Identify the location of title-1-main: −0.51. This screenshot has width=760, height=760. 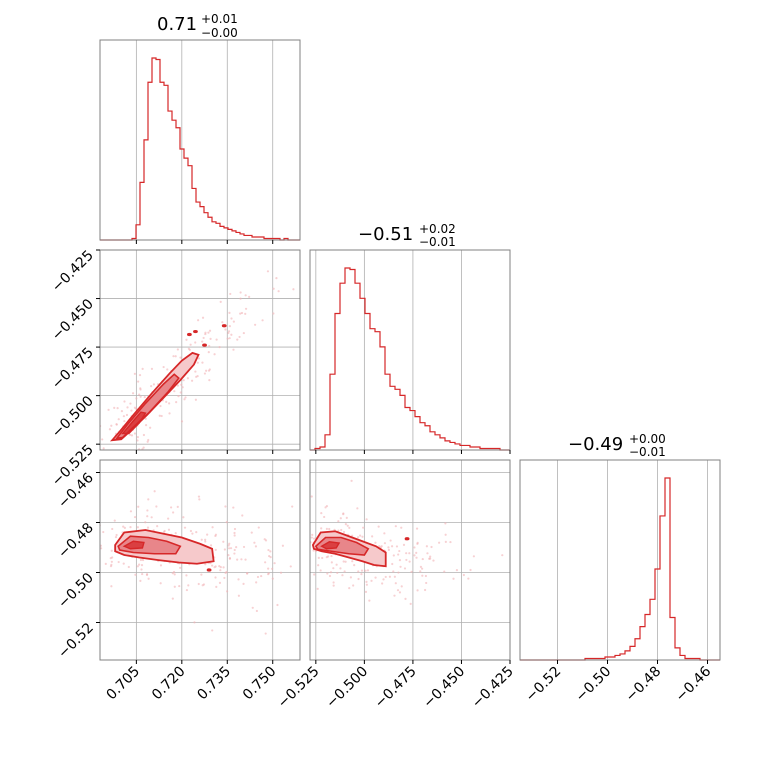
(385, 234).